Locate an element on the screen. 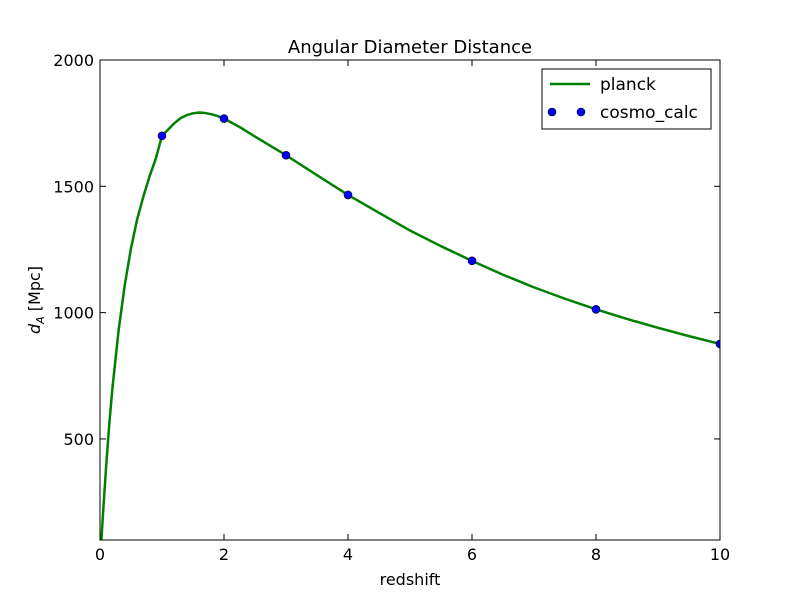 This screenshot has width=800, height=600. y-axis-label-sub: A is located at coordinates (40, 320).